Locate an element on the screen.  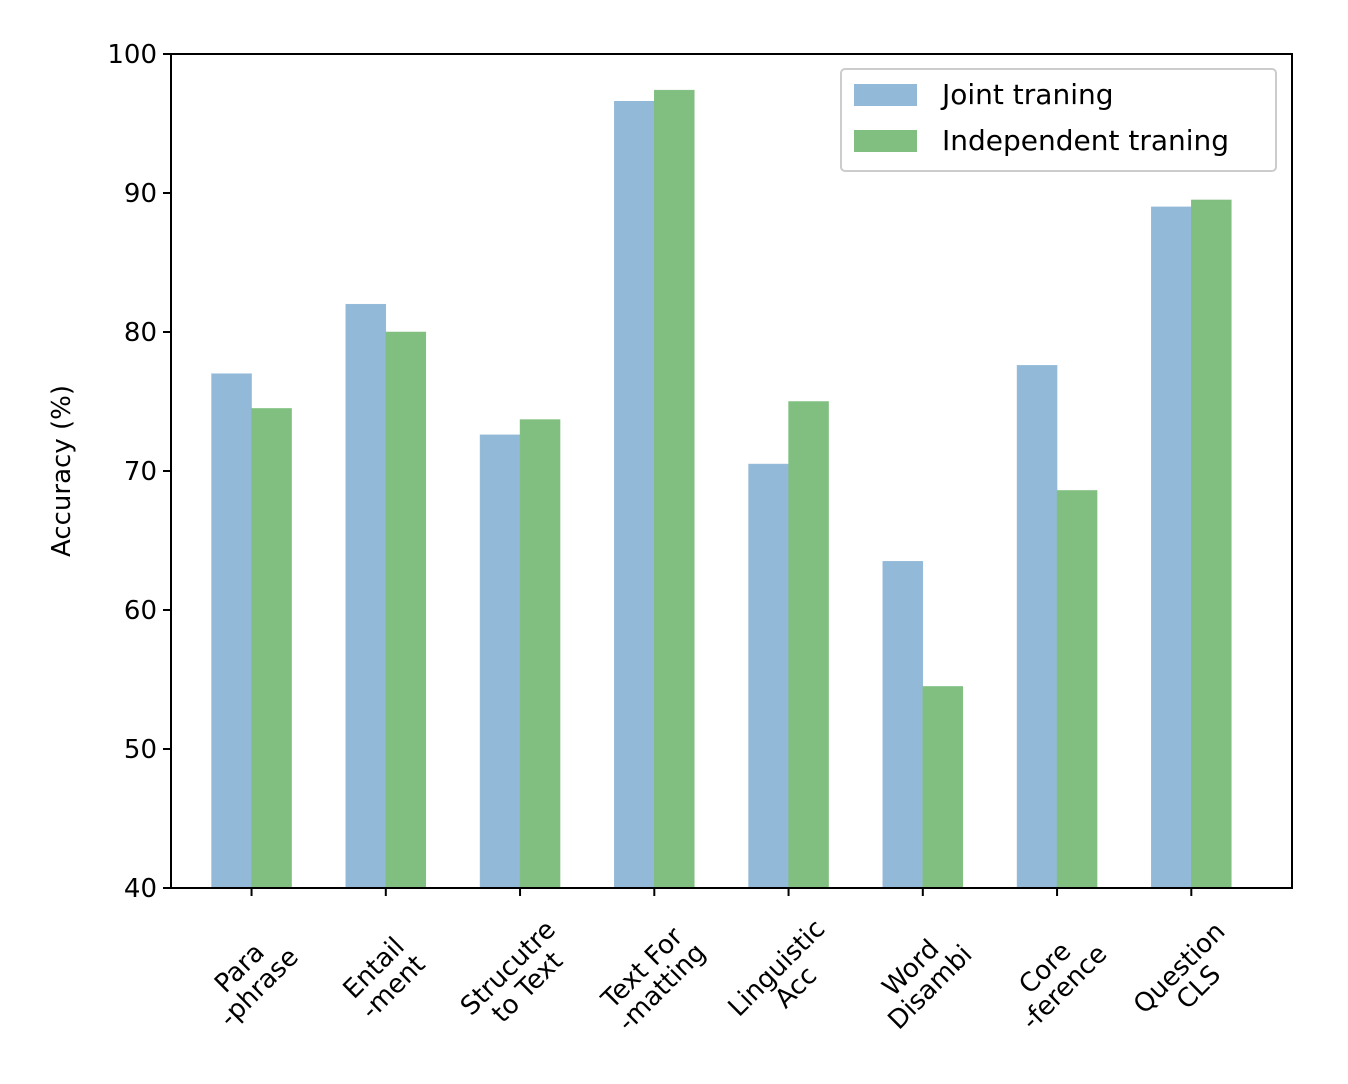
x-tick-label: QuestionCLS is located at coordinates (1189, 978).